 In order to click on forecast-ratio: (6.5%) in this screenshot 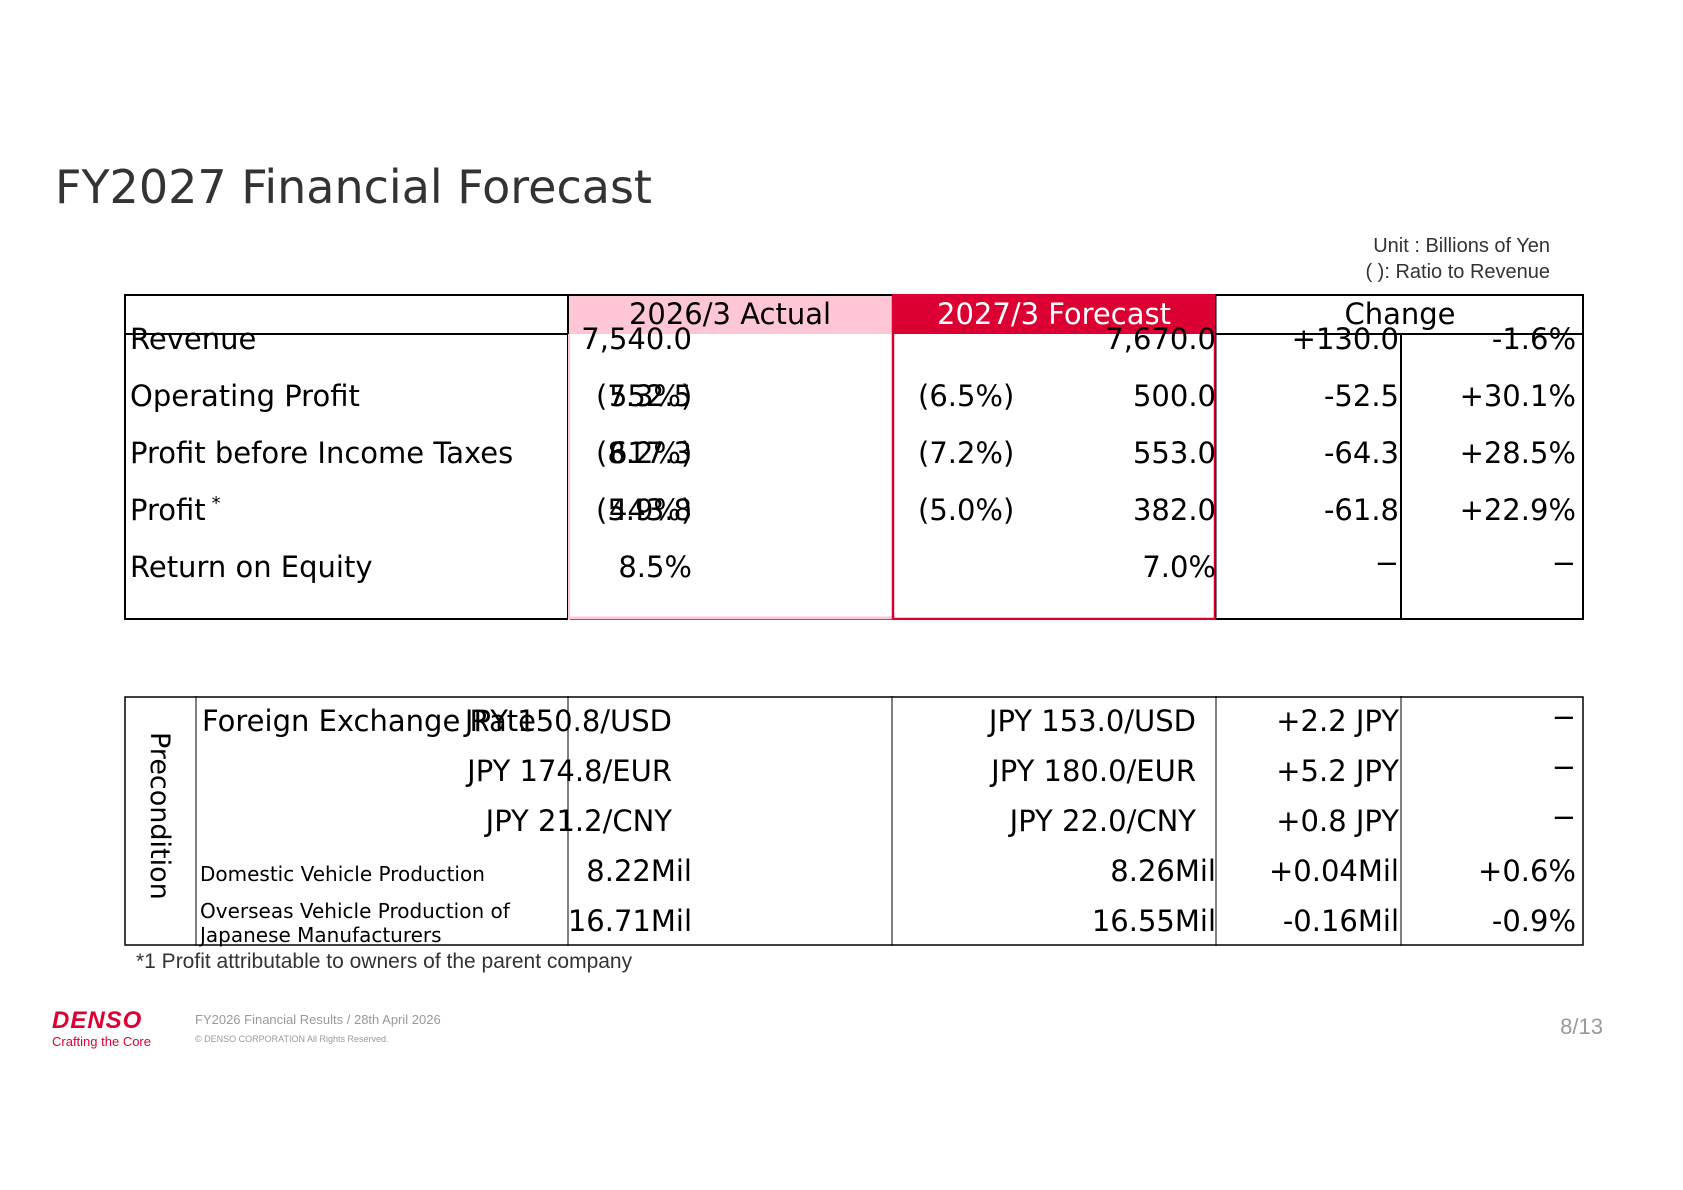, I will do `click(966, 396)`.